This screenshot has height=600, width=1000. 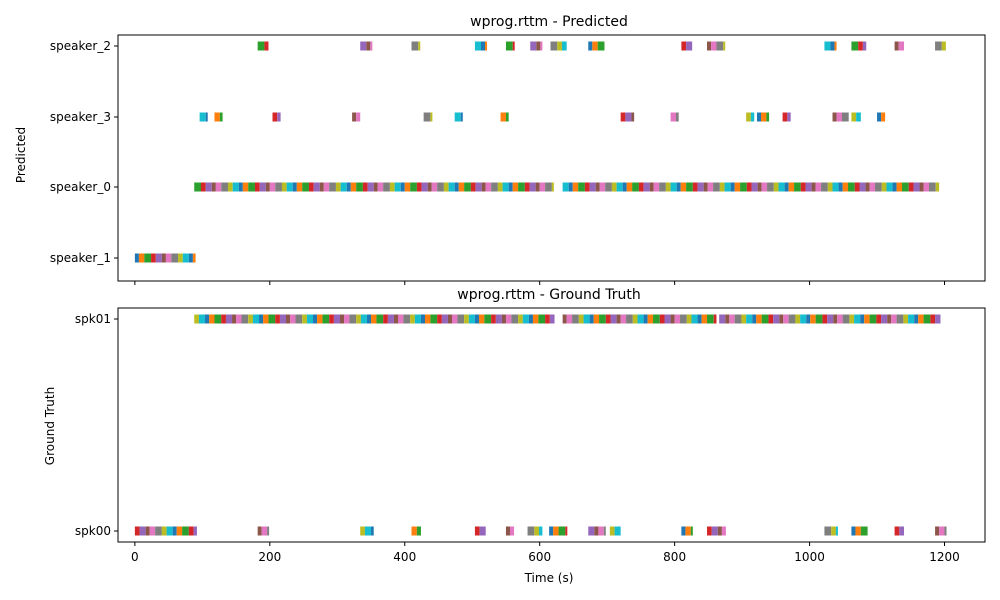 What do you see at coordinates (809, 557) in the screenshot?
I see `x-tick-label: 1000` at bounding box center [809, 557].